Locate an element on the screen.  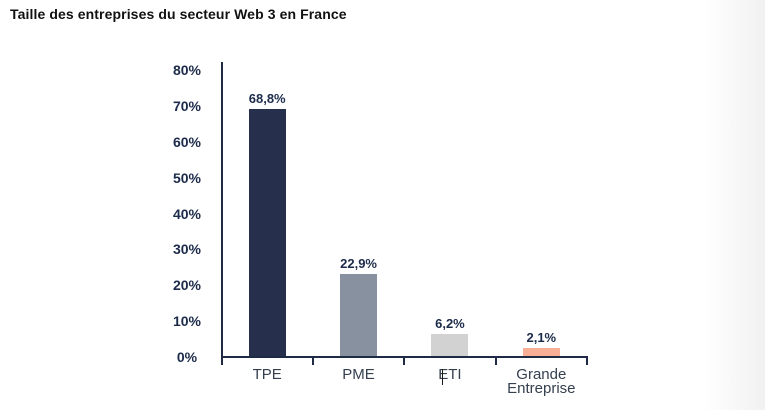
x-axis-label-grande-entreprise: Grande Entreprise is located at coordinates (541, 381).